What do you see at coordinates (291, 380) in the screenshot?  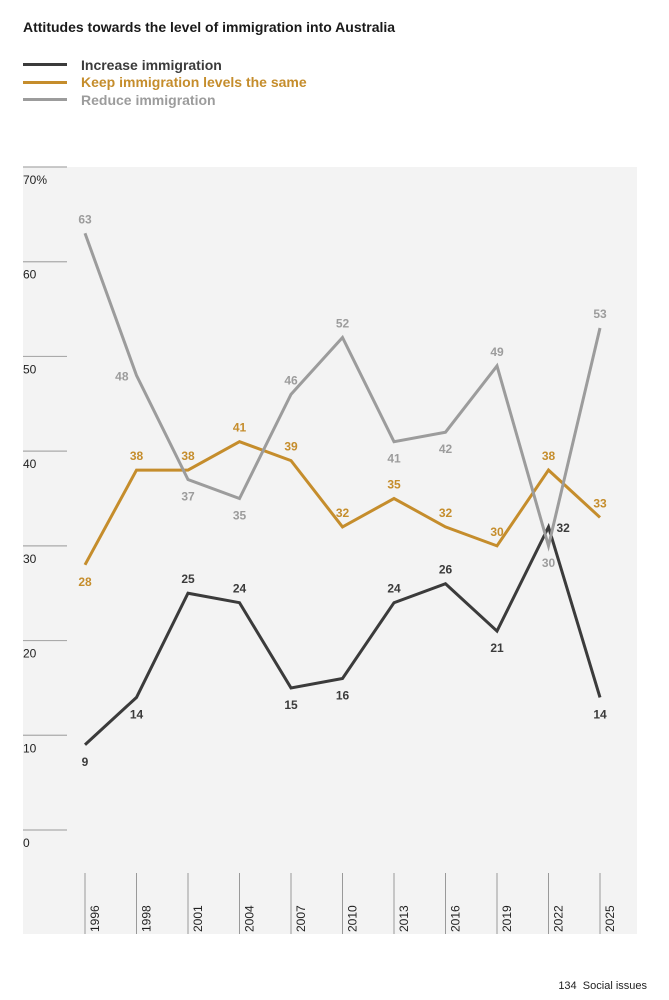 I see `data-label: 46` at bounding box center [291, 380].